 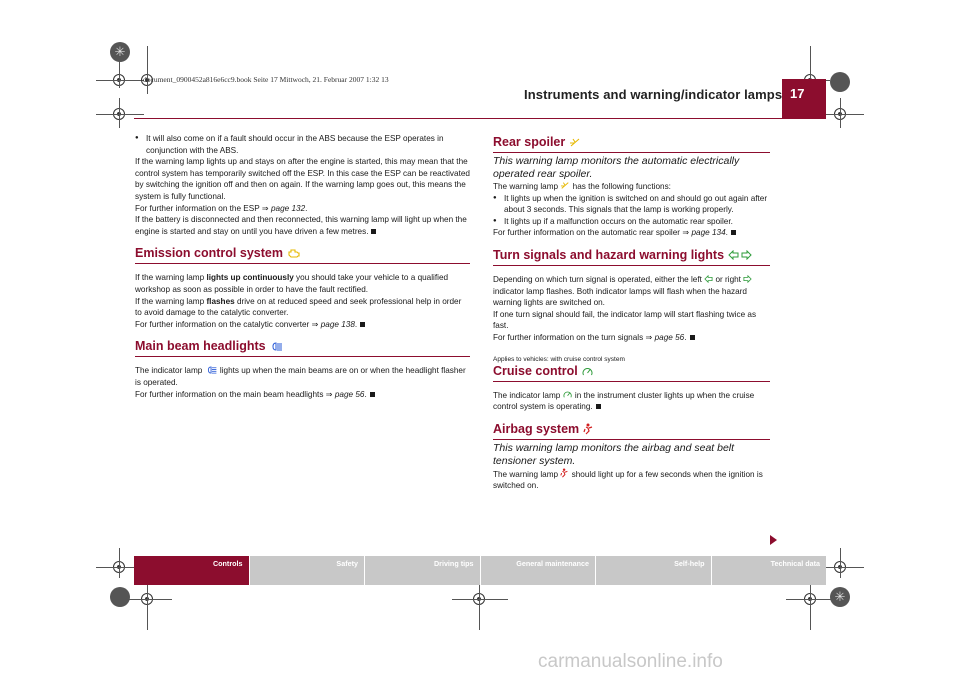 I want to click on section-title: Airbag system, so click(x=631, y=429).